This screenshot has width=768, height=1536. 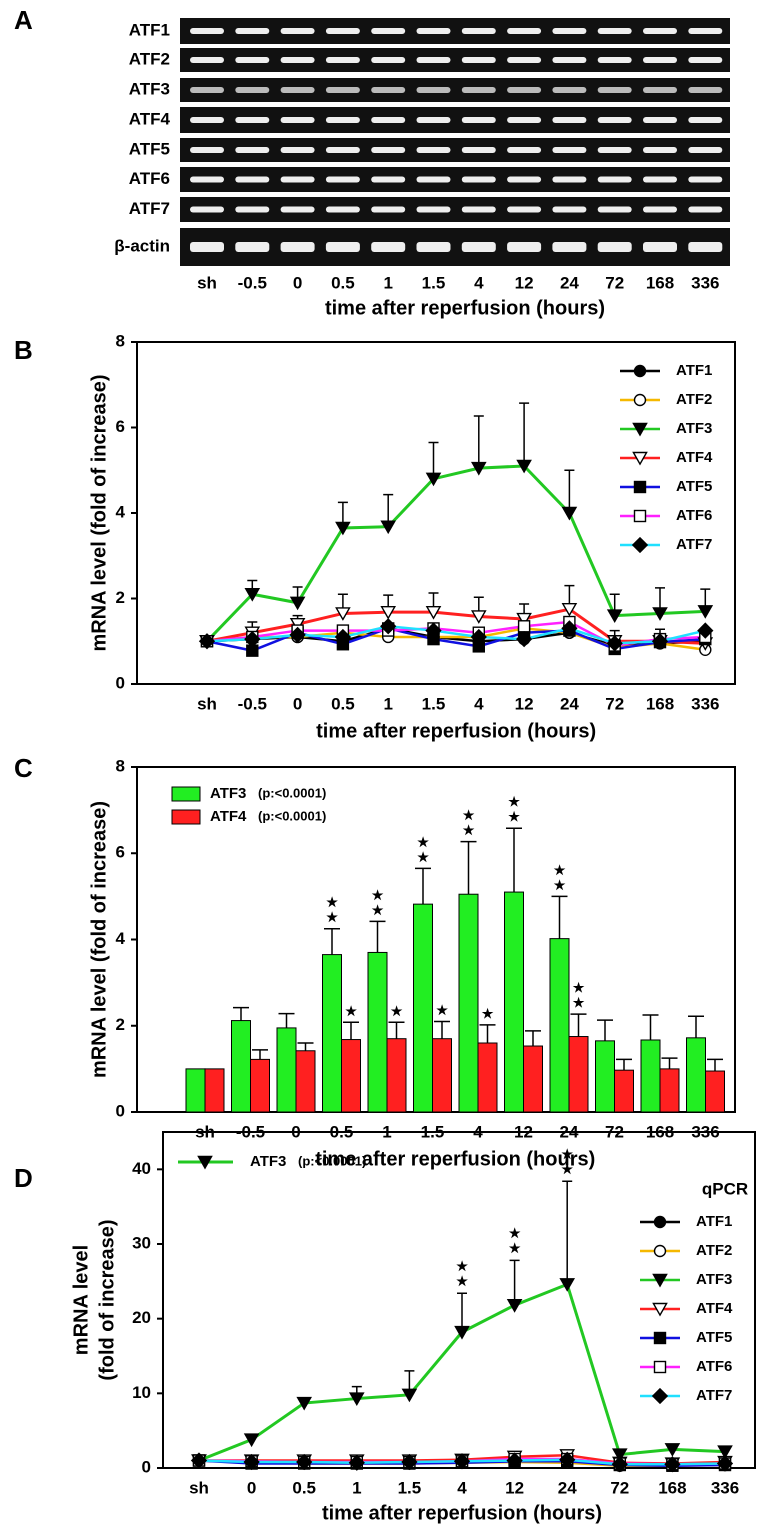 What do you see at coordinates (614, 282) in the screenshot?
I see `lane-label: 72` at bounding box center [614, 282].